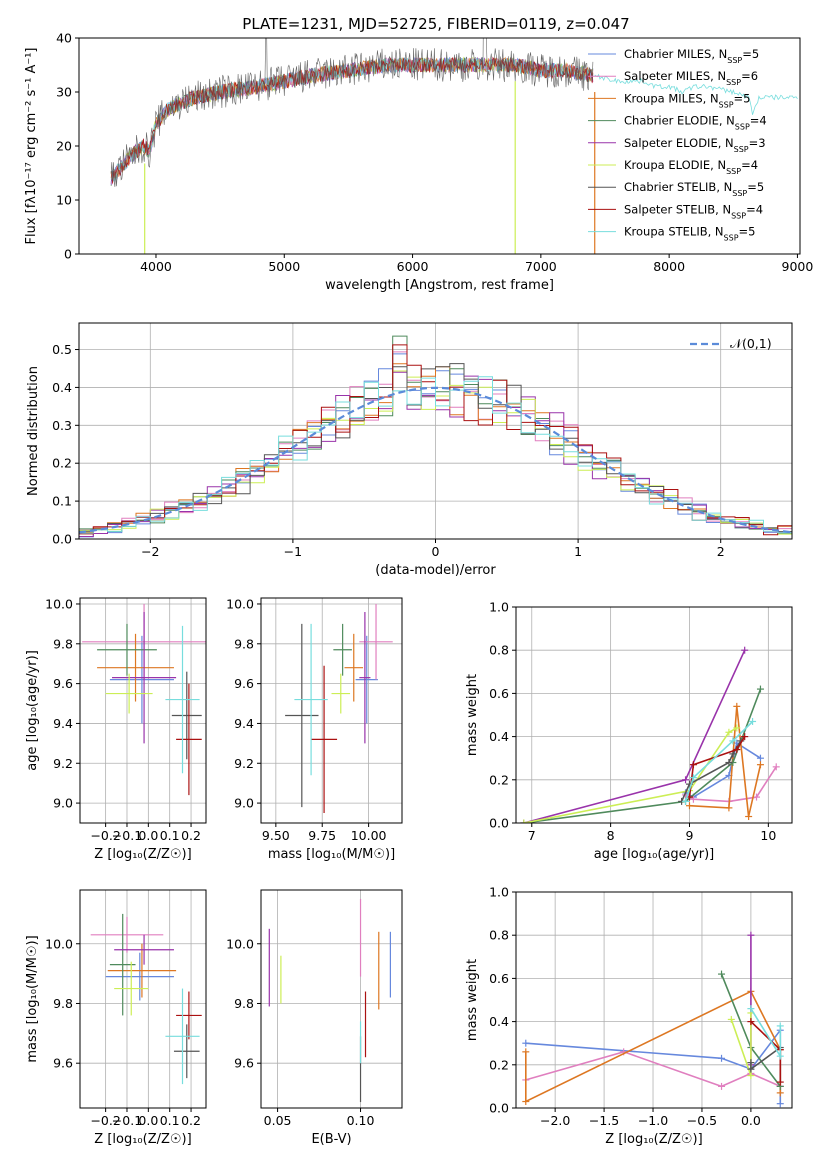 This screenshot has width=819, height=1170. I want to click on y-axis-label: mass [log₁₀(M/M☉)], so click(32, 998).